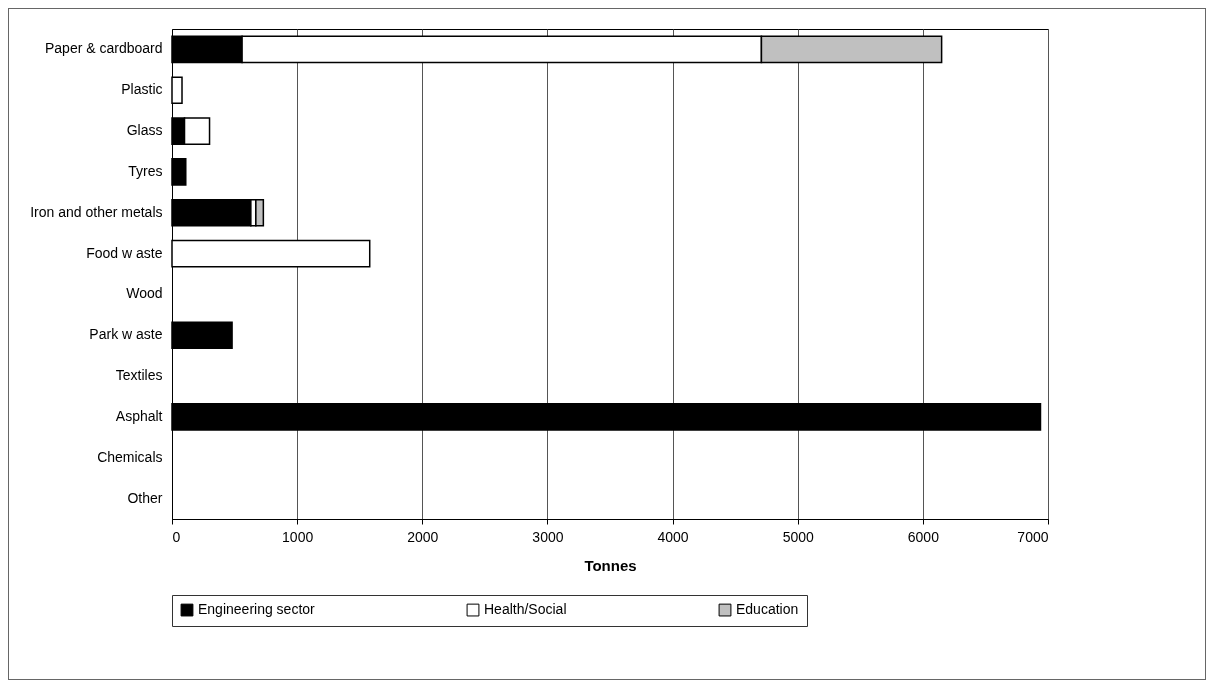 The height and width of the screenshot is (692, 1216). Describe the element at coordinates (548, 536) in the screenshot. I see `x-tick-label: 3000` at that location.